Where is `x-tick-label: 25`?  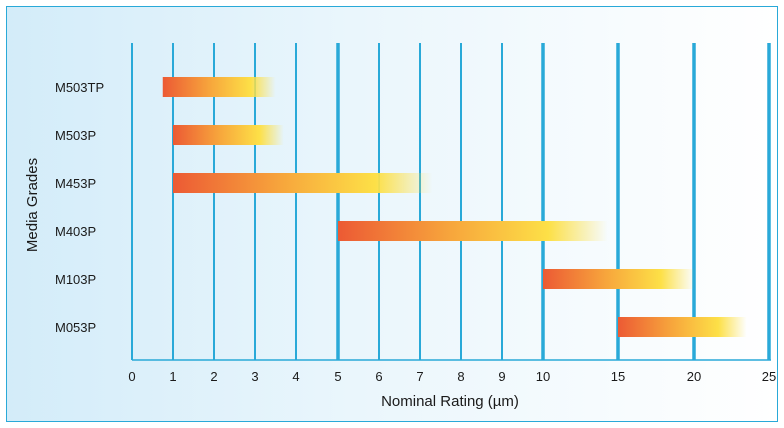
x-tick-label: 25 is located at coordinates (769, 376).